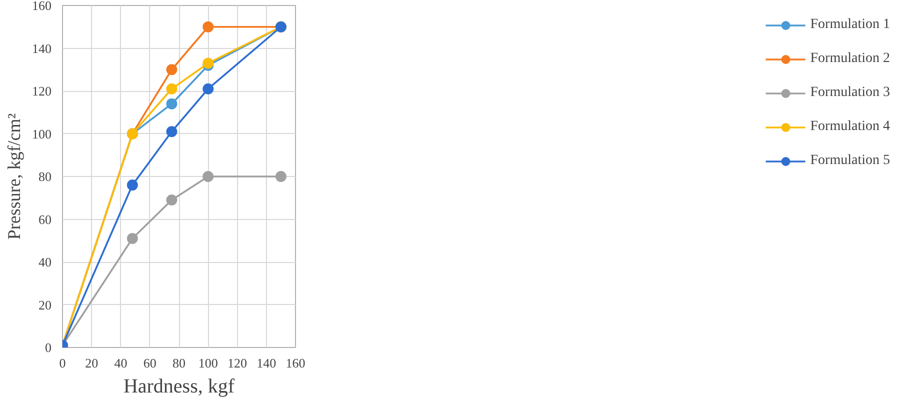 This screenshot has height=407, width=907. I want to click on y-tick-label: 20, so click(45, 304).